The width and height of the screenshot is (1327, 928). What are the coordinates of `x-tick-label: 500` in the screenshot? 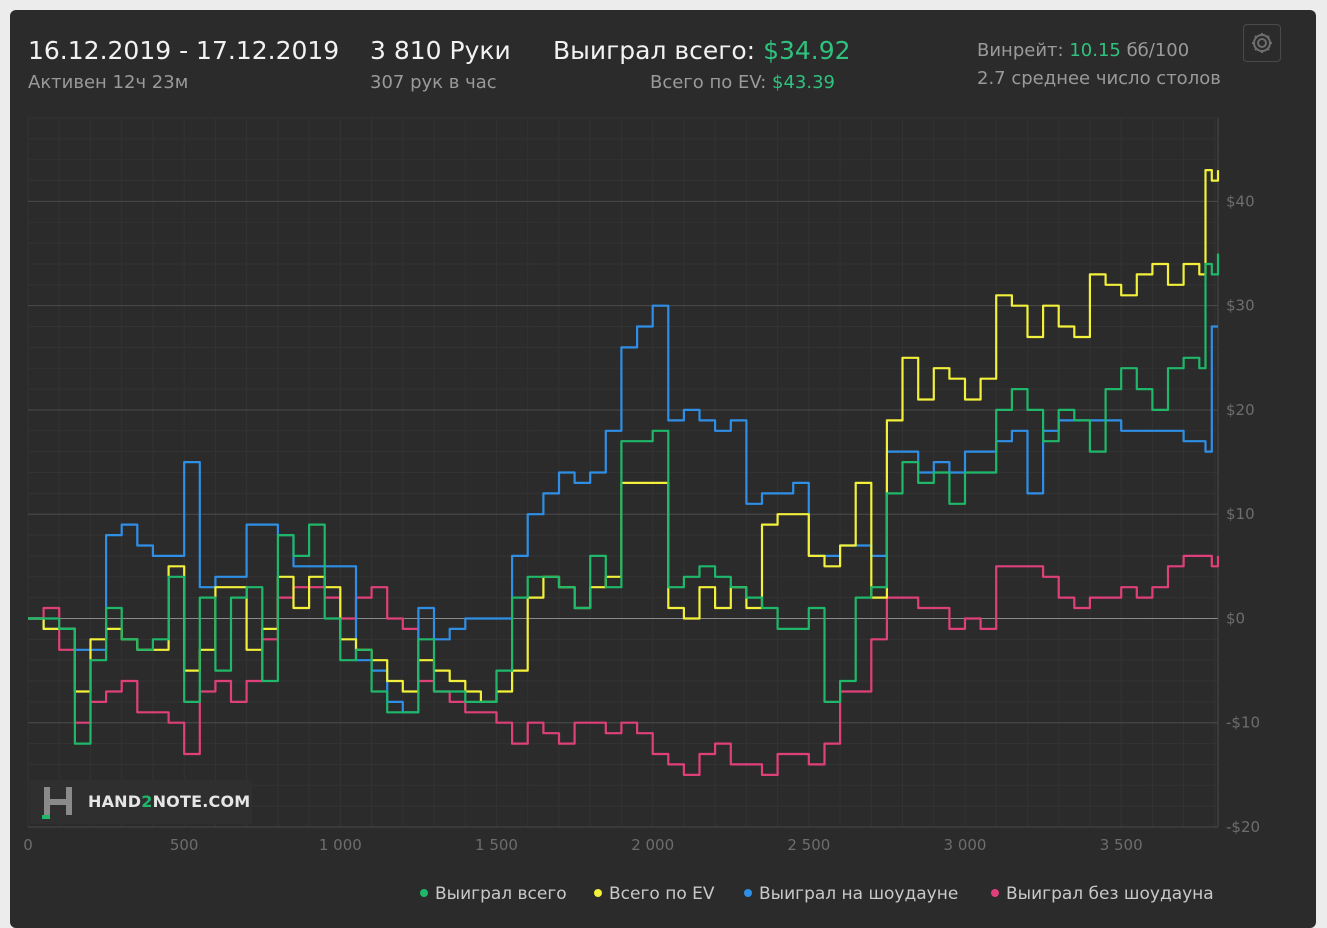 It's located at (184, 845).